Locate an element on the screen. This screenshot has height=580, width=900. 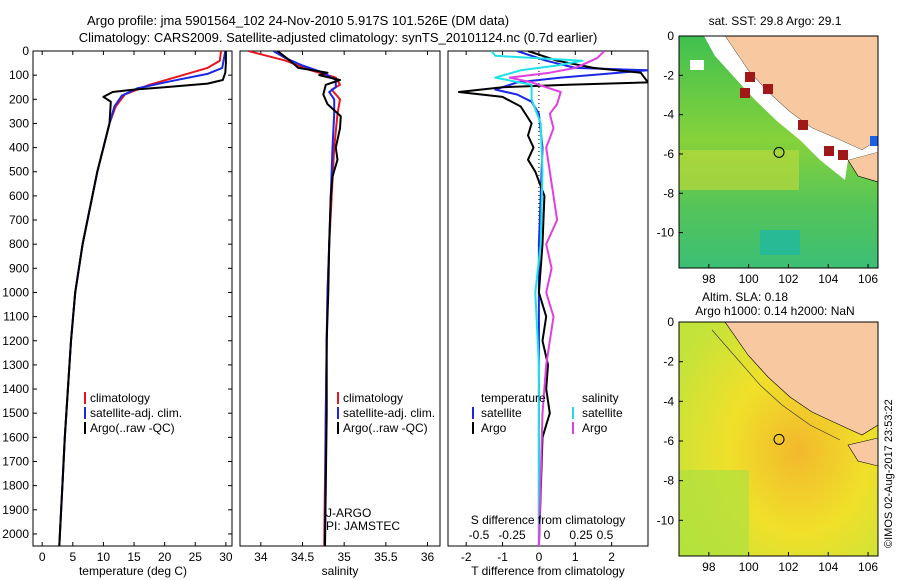
y-tick-label: 1900 is located at coordinates (15, 510).